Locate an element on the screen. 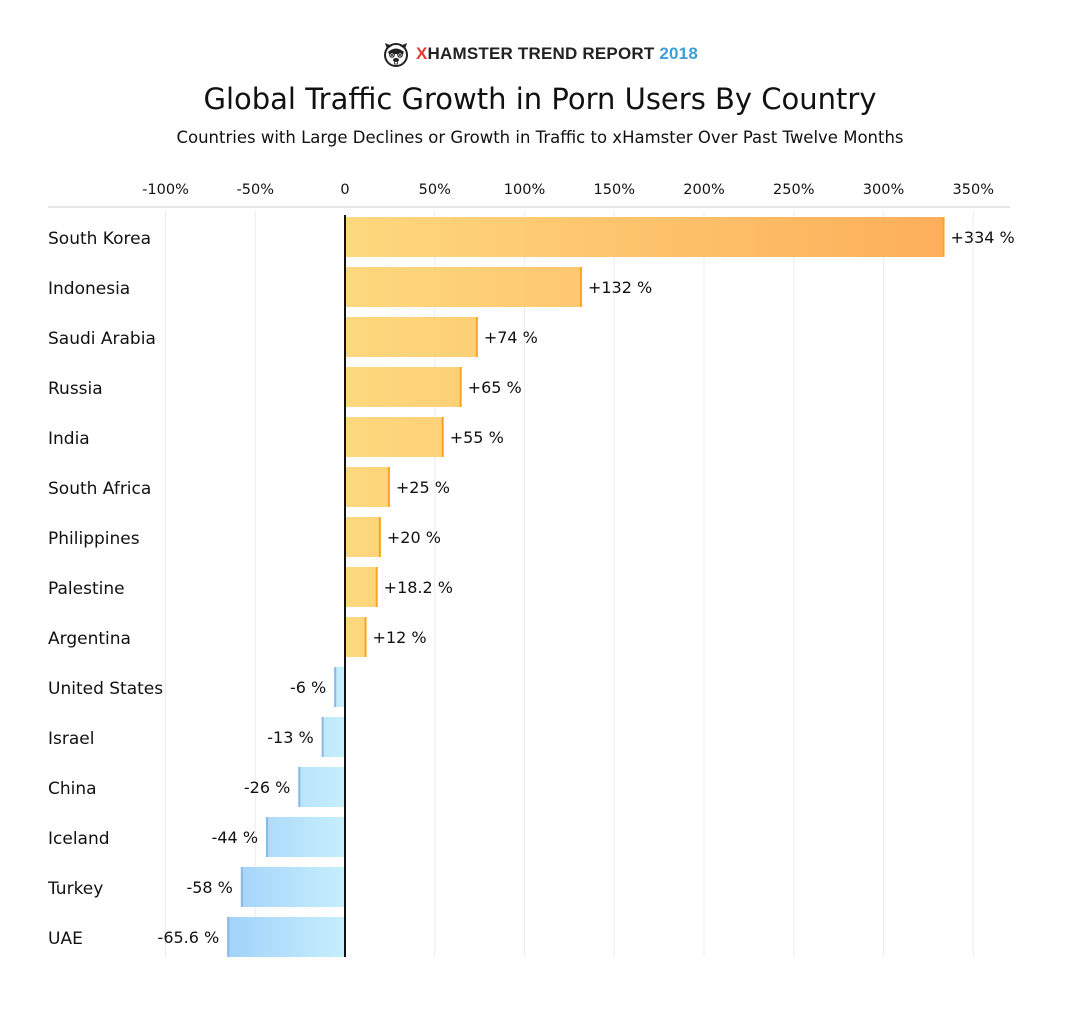  x-tick-label: -50% is located at coordinates (255, 190).